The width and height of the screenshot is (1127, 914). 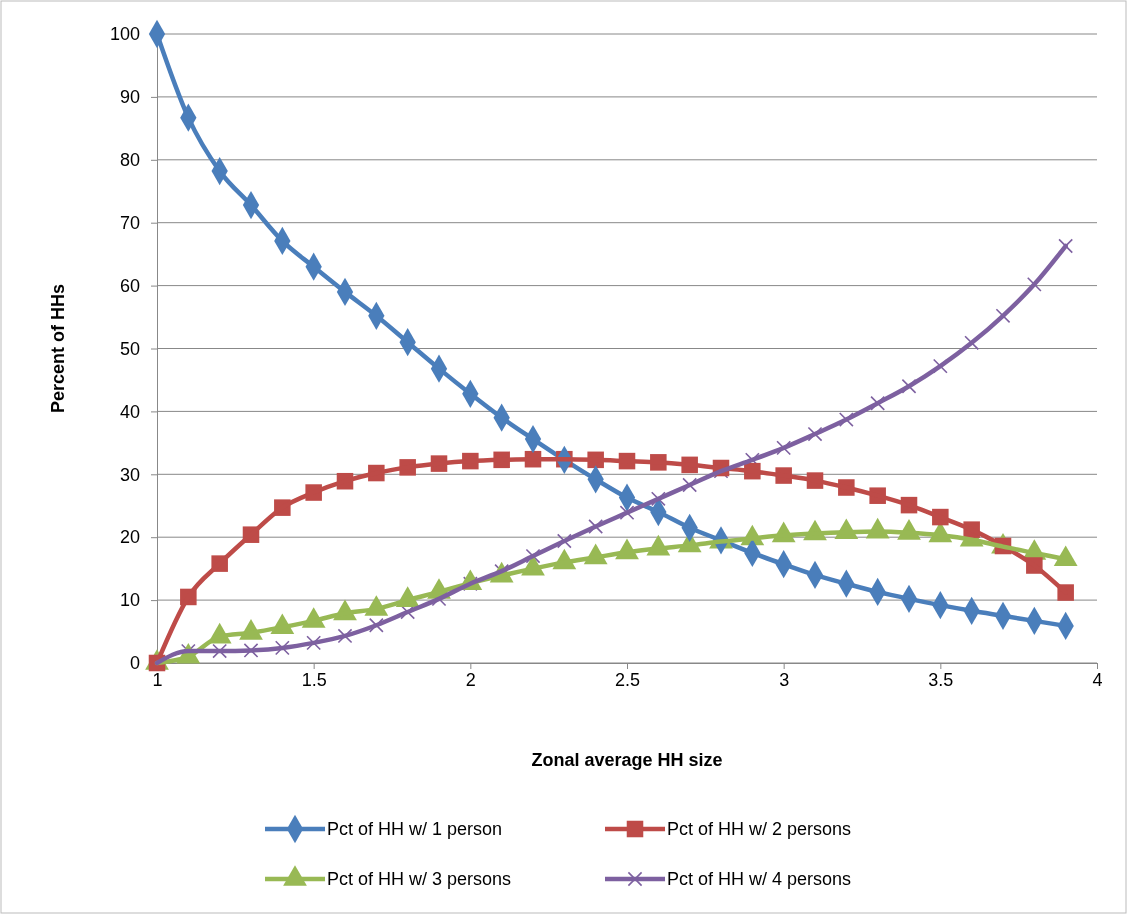 What do you see at coordinates (314, 680) in the screenshot?
I see `x-tick-label: 1.5` at bounding box center [314, 680].